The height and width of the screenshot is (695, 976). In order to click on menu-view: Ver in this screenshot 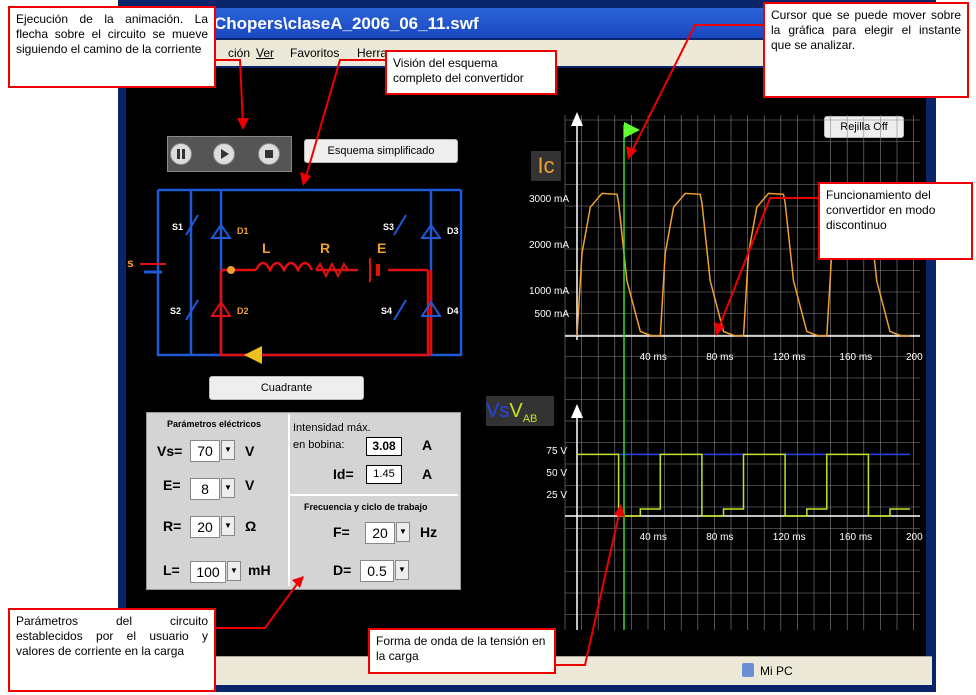, I will do `click(265, 53)`.